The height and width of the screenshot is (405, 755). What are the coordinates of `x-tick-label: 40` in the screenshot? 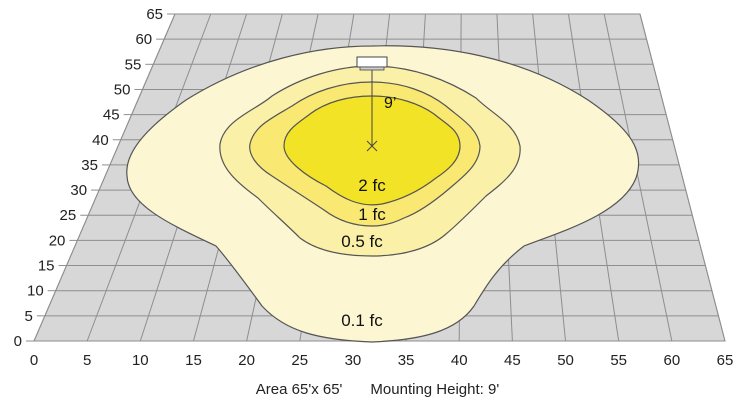 It's located at (459, 360).